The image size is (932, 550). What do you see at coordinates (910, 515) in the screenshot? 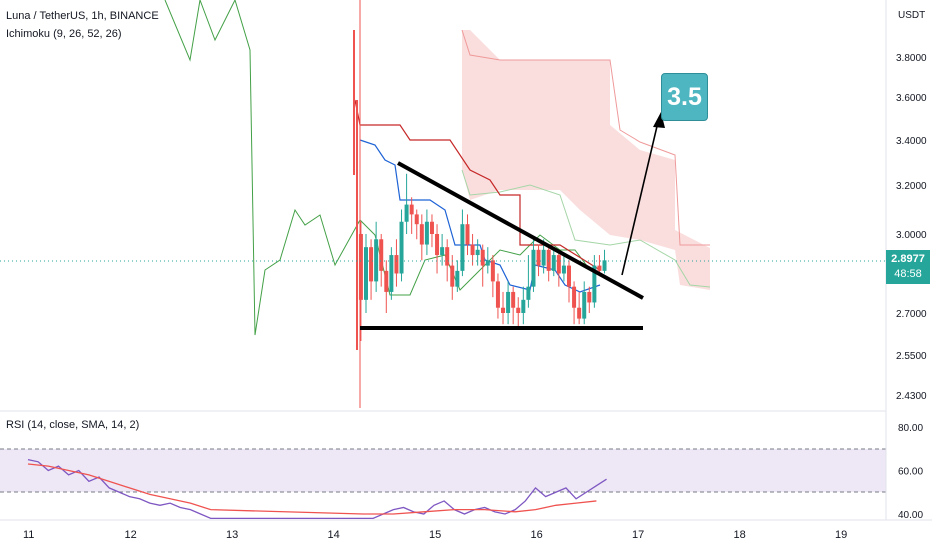
I see `rsi-tick-label: 40.00` at bounding box center [910, 515].